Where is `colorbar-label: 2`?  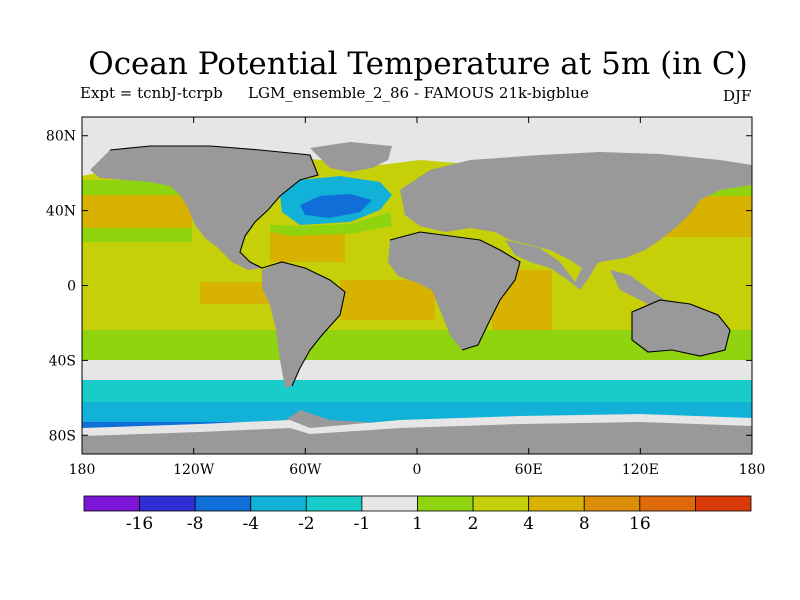 colorbar-label: 2 is located at coordinates (473, 524).